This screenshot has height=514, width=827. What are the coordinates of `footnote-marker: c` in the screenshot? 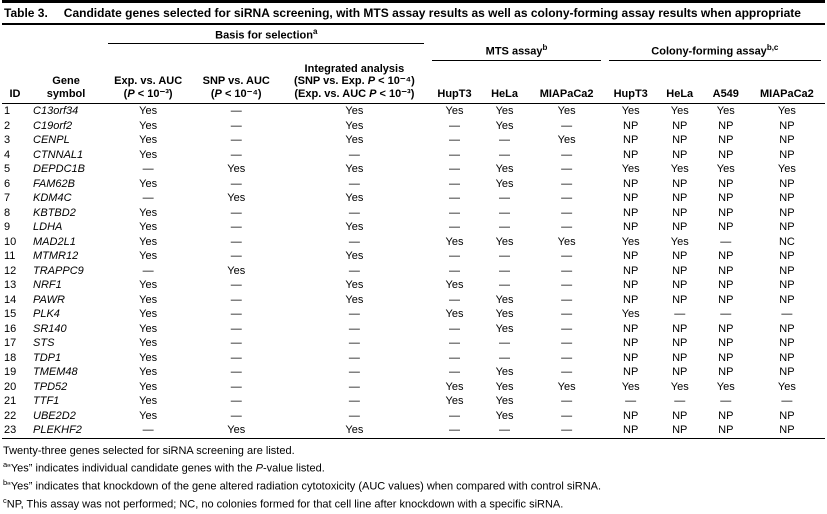 It's located at (5, 501).